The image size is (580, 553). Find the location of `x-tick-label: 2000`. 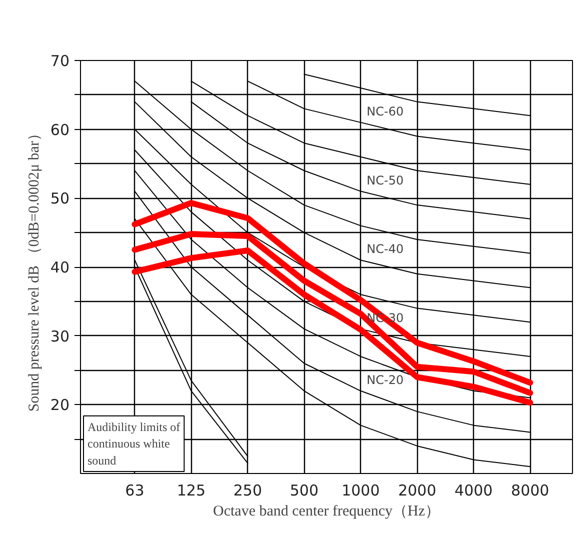

x-tick-label: 2000 is located at coordinates (417, 491).